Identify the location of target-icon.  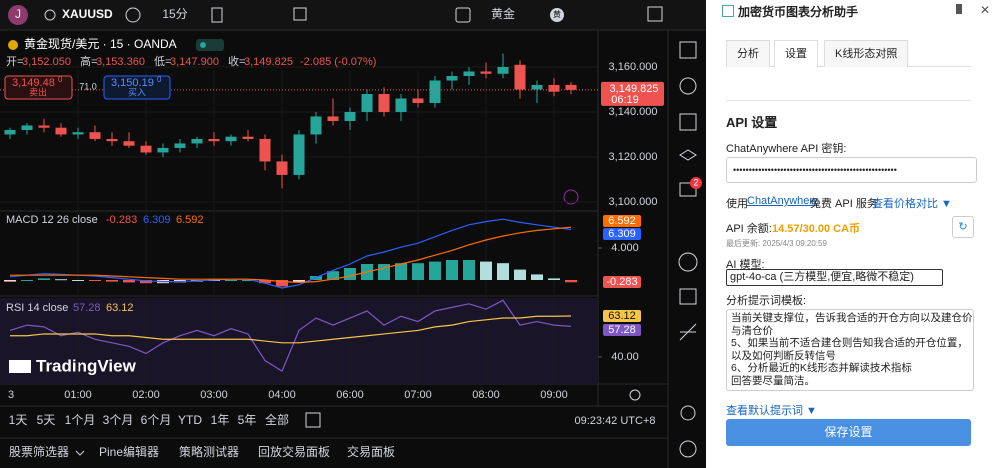
(688, 262).